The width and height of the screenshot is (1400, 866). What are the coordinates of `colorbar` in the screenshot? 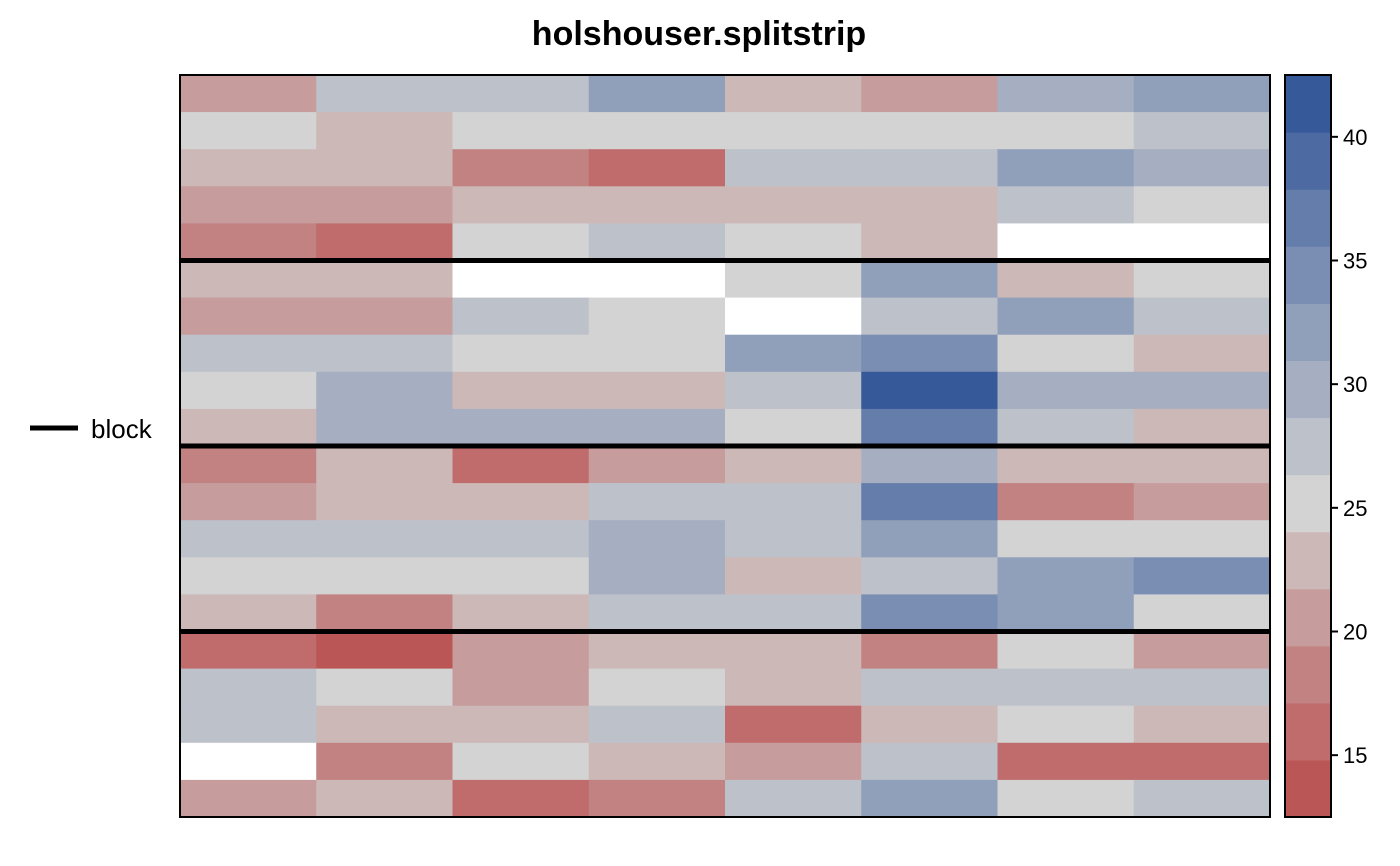 It's located at (1308, 446).